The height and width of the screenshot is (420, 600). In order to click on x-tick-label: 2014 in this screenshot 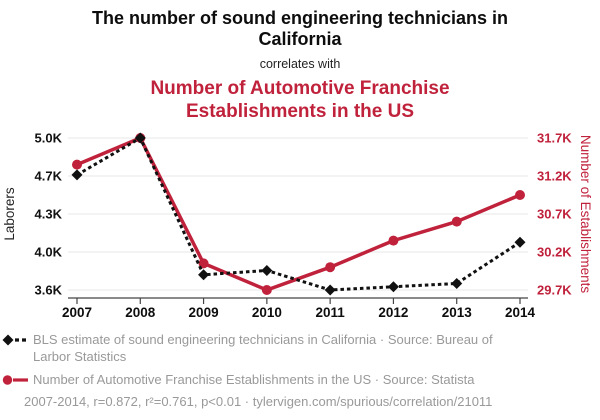, I will do `click(520, 312)`.